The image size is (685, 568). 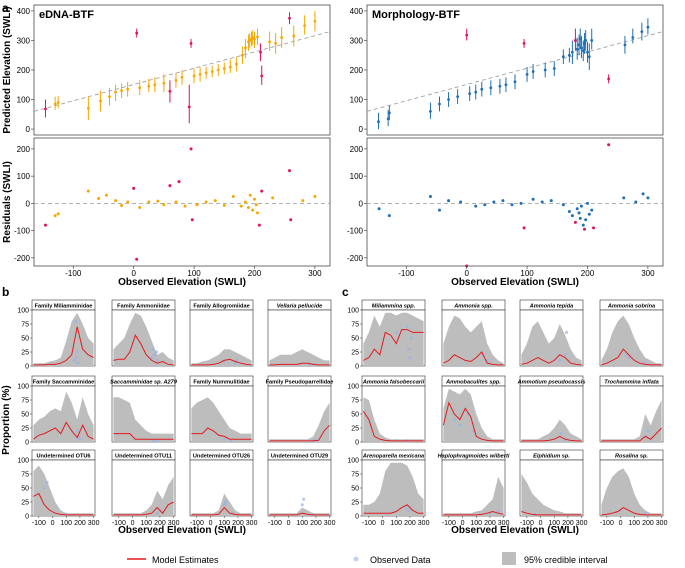 I want to click on morph-scatter-panel: Morphology-BTF, so click(x=515, y=70).